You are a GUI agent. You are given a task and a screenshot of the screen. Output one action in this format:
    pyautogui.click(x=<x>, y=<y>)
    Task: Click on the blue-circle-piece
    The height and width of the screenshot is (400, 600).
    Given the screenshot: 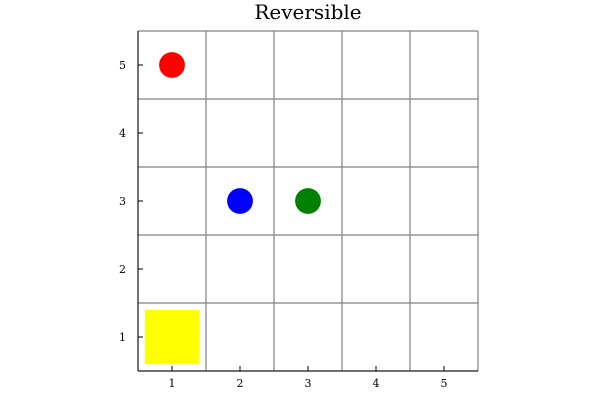 What is the action you would take?
    pyautogui.click(x=240, y=201)
    